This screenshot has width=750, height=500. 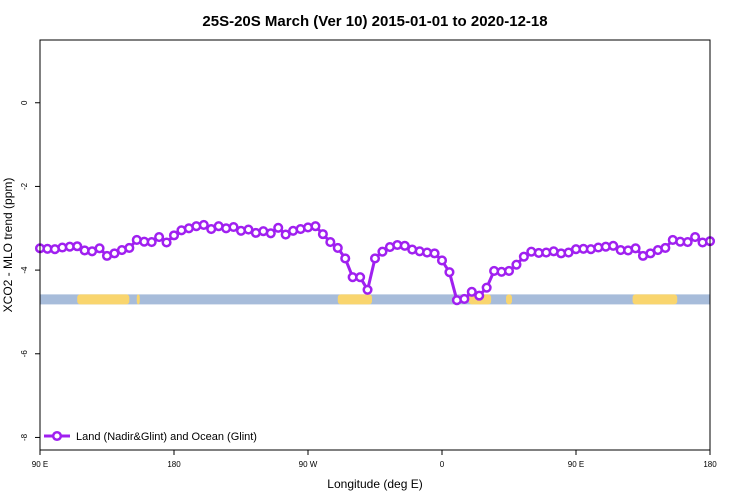 What do you see at coordinates (166, 437) in the screenshot?
I see `legend-label: Land (Nadir&Glint) and Ocean (Glint)` at bounding box center [166, 437].